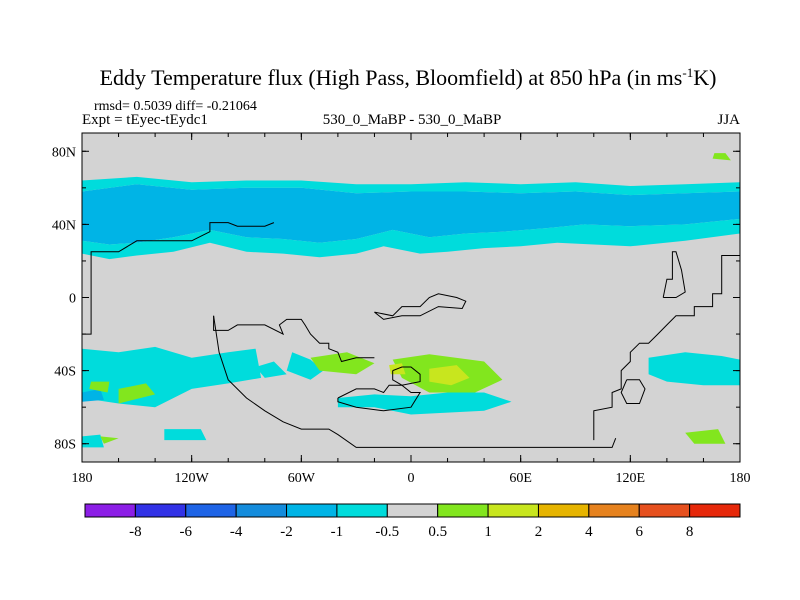 This screenshot has height=600, width=800. Describe the element at coordinates (145, 120) in the screenshot. I see `experiment-label: Expt = tEyec-tEydc1` at that location.